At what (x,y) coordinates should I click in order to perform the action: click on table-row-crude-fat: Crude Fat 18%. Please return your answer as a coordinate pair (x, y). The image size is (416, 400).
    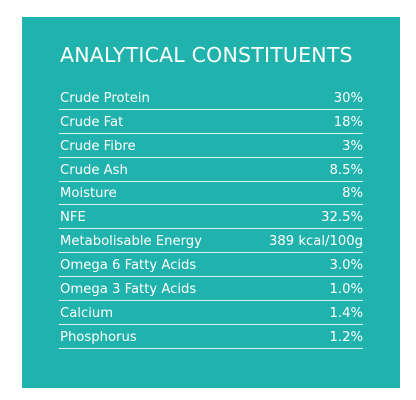
    Looking at the image, I should click on (211, 122).